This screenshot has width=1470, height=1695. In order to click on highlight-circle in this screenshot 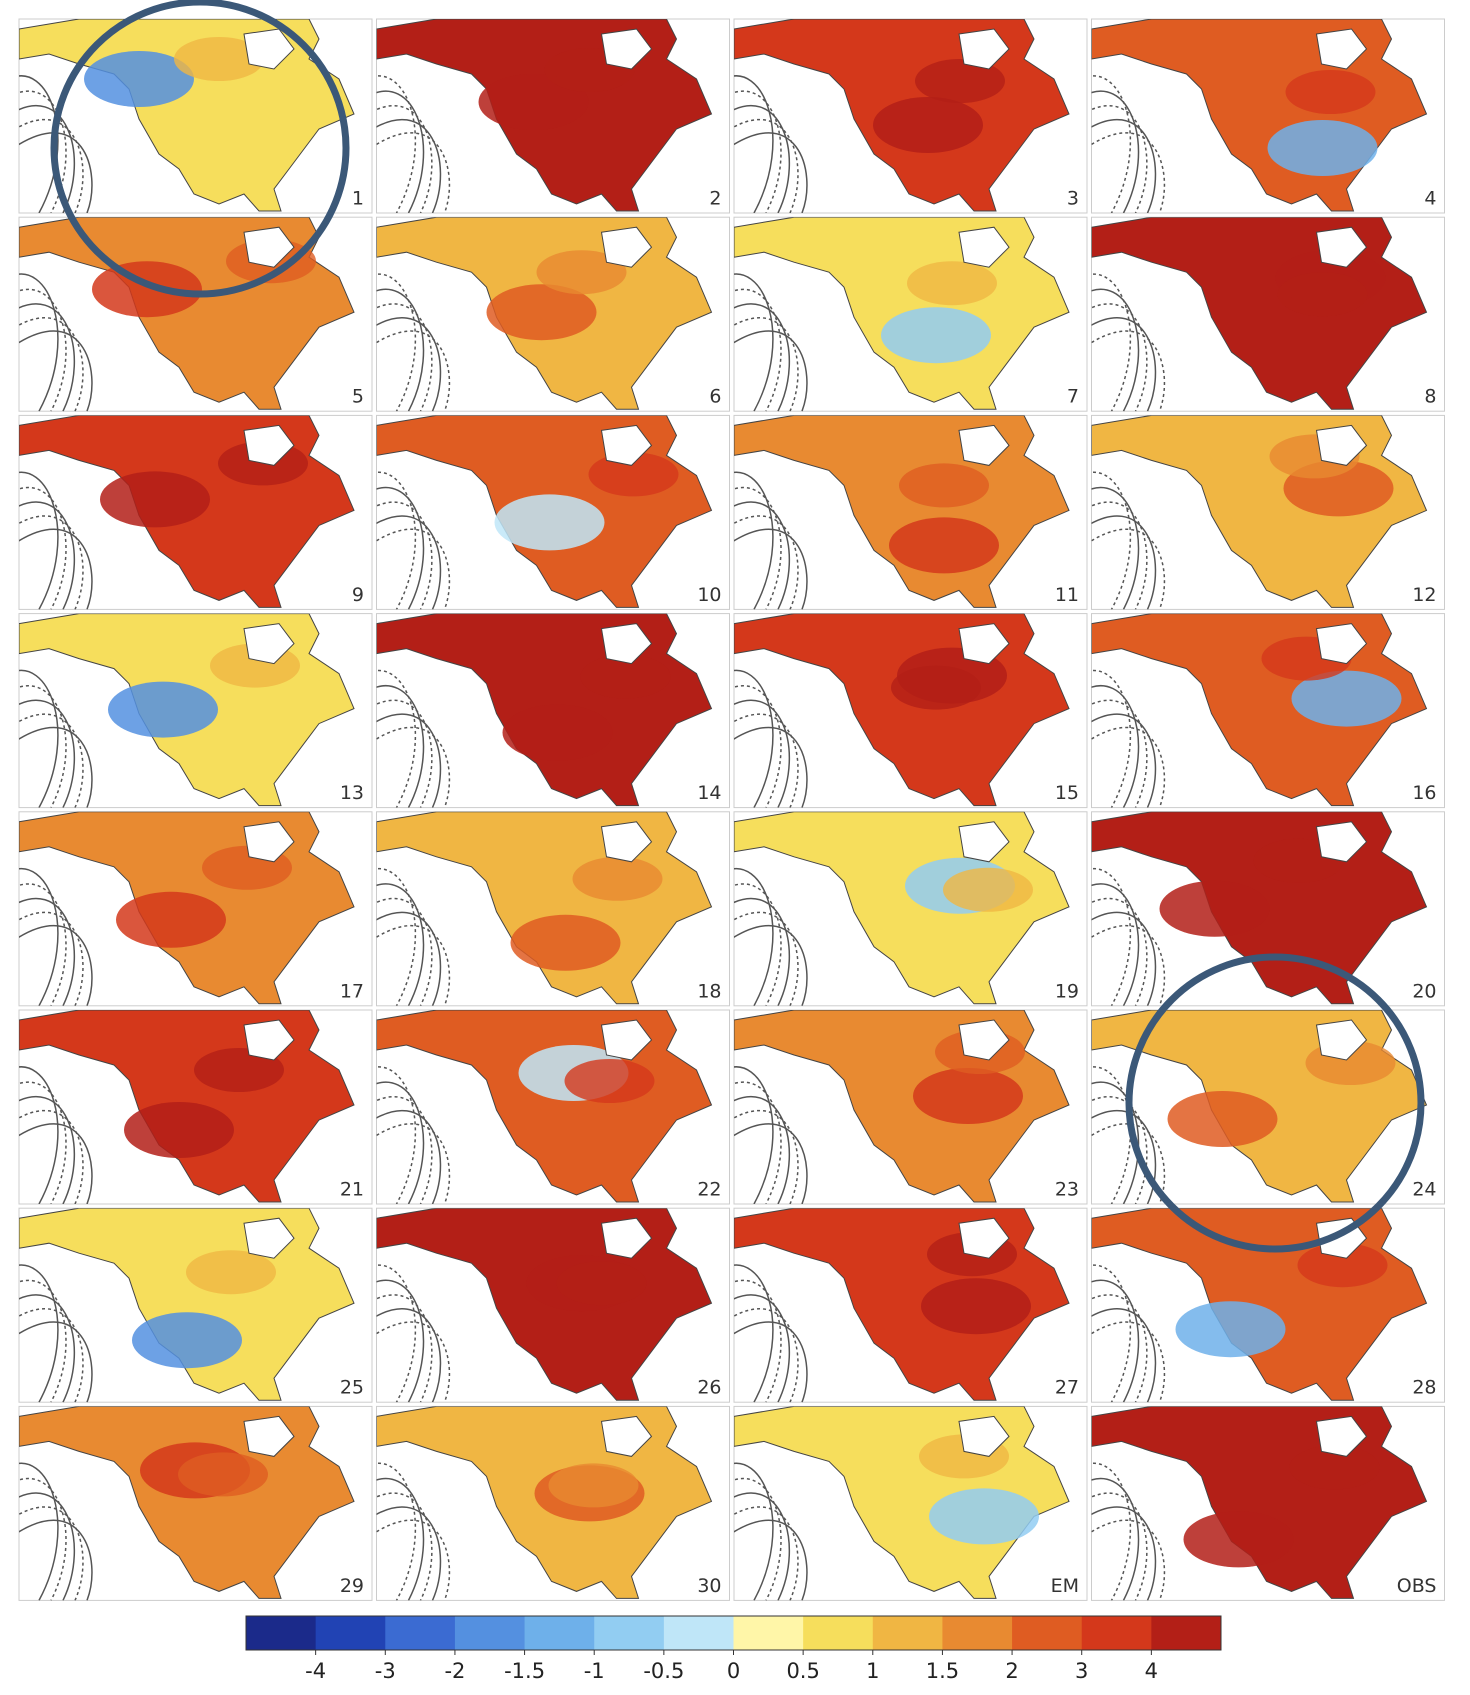, I will do `click(1275, 1103)`.